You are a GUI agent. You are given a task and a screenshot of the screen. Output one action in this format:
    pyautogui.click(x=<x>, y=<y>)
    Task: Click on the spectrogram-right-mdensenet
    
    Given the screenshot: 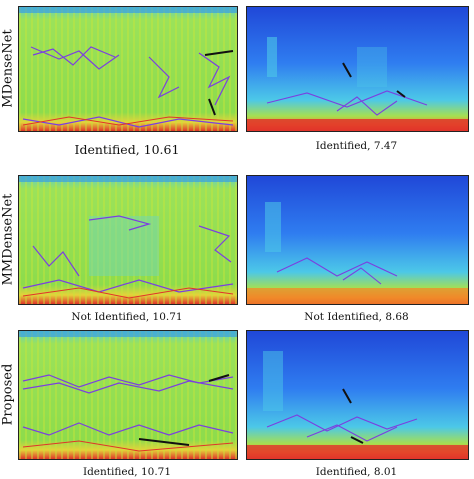 What is the action you would take?
    pyautogui.click(x=357, y=69)
    